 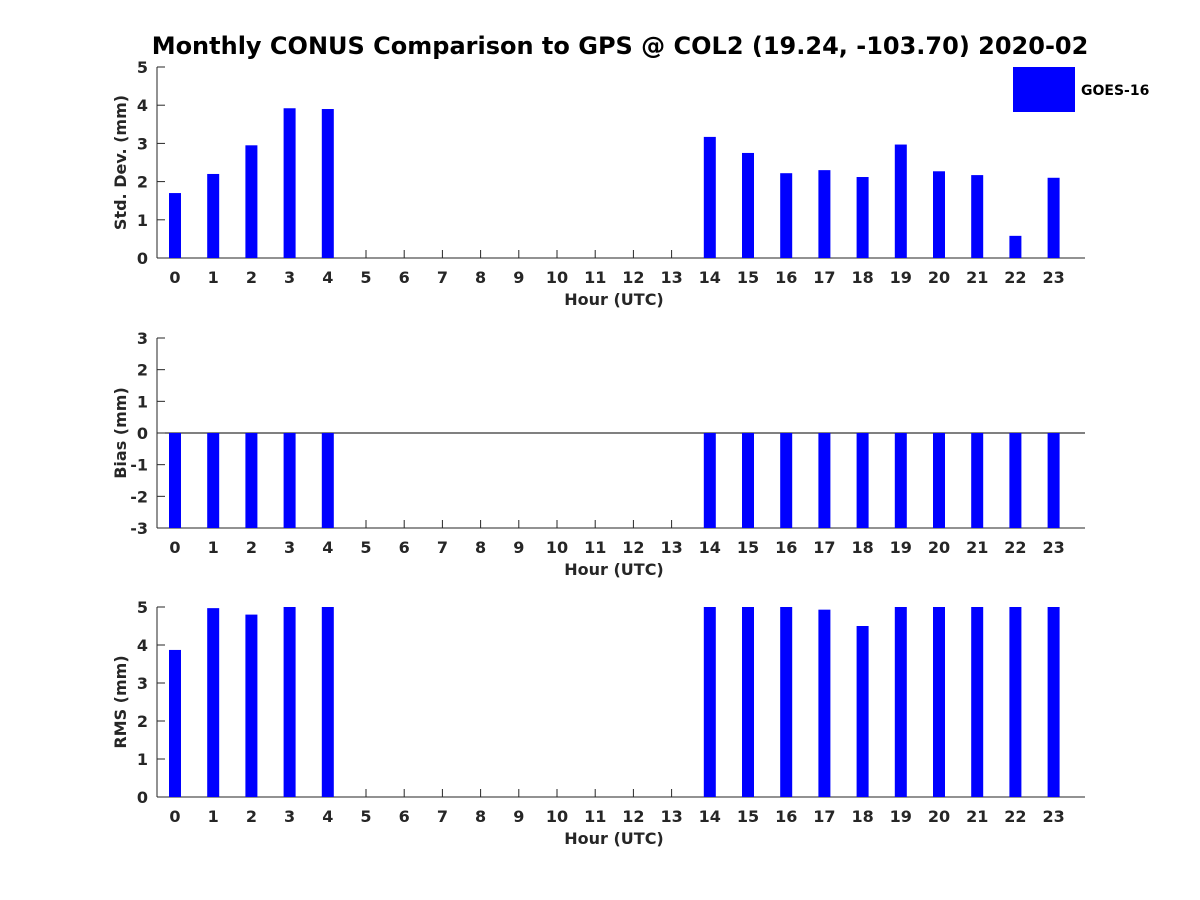 What do you see at coordinates (142, 67) in the screenshot?
I see `y-tick-label: 5` at bounding box center [142, 67].